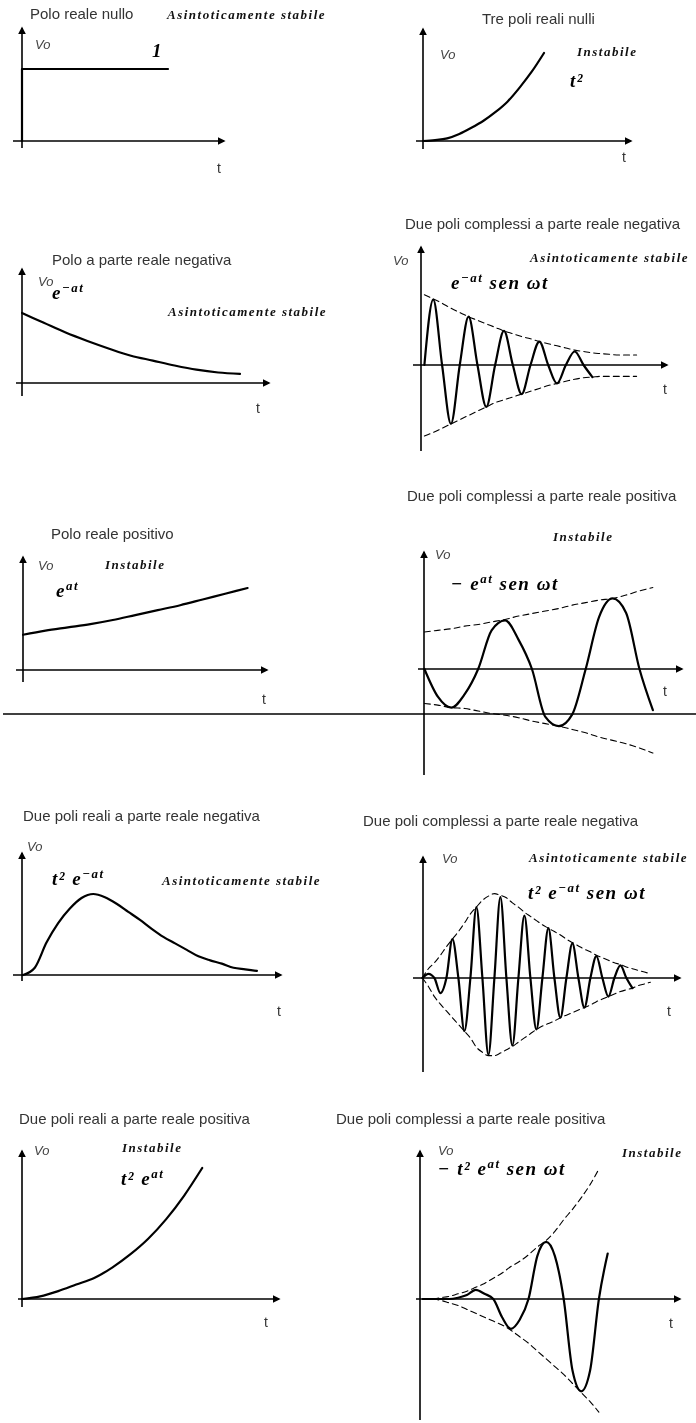  What do you see at coordinates (67, 589) in the screenshot?
I see `series-label: e$^{at}$` at bounding box center [67, 589].